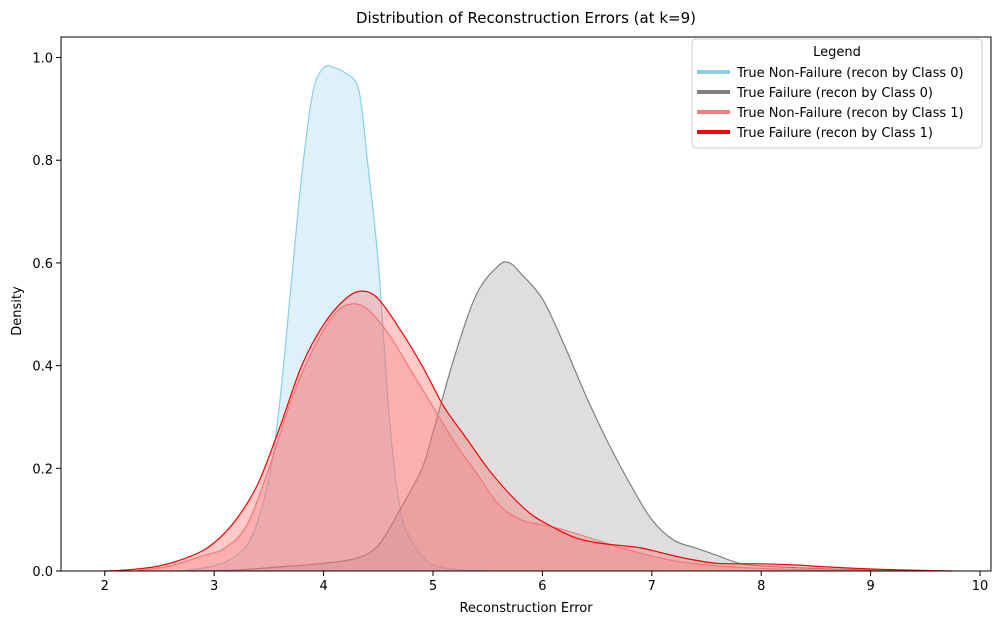 The image size is (1001, 624). I want to click on y-axis: 0.0 0.2 0.4 0.6 0.8 1.0, so click(46, 316).